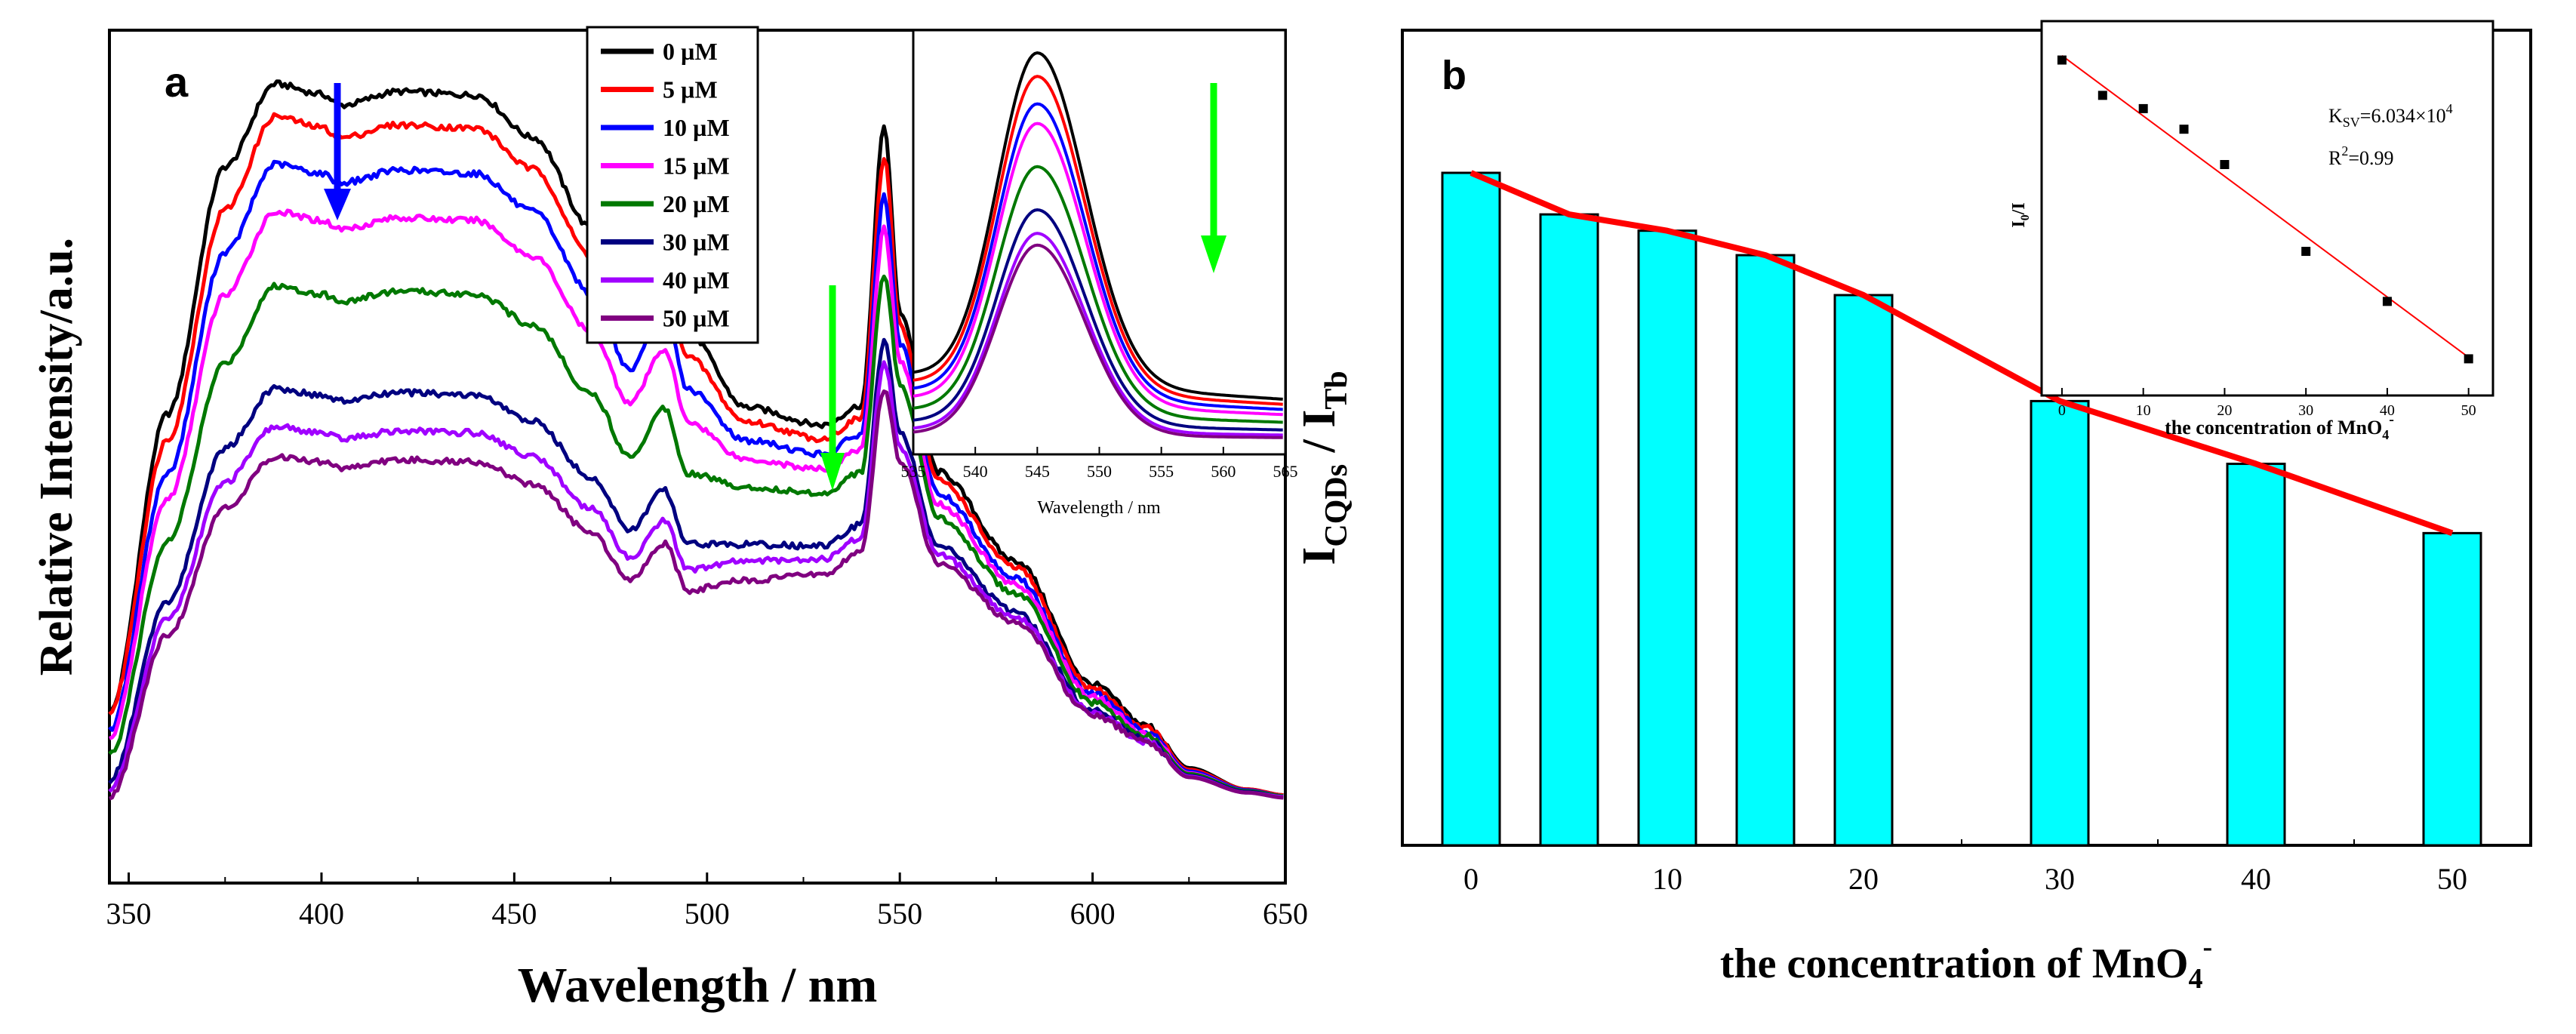  Describe the element at coordinates (913, 472) in the screenshot. I see `inset-x-tick-label: 535` at that location.